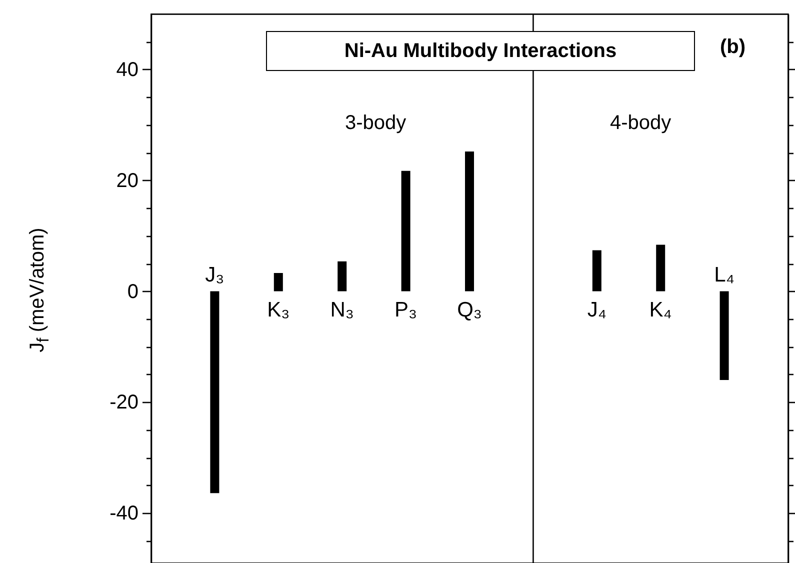 Image resolution: width=795 pixels, height=563 pixels. I want to click on x-tick-label: L₄, so click(724, 274).